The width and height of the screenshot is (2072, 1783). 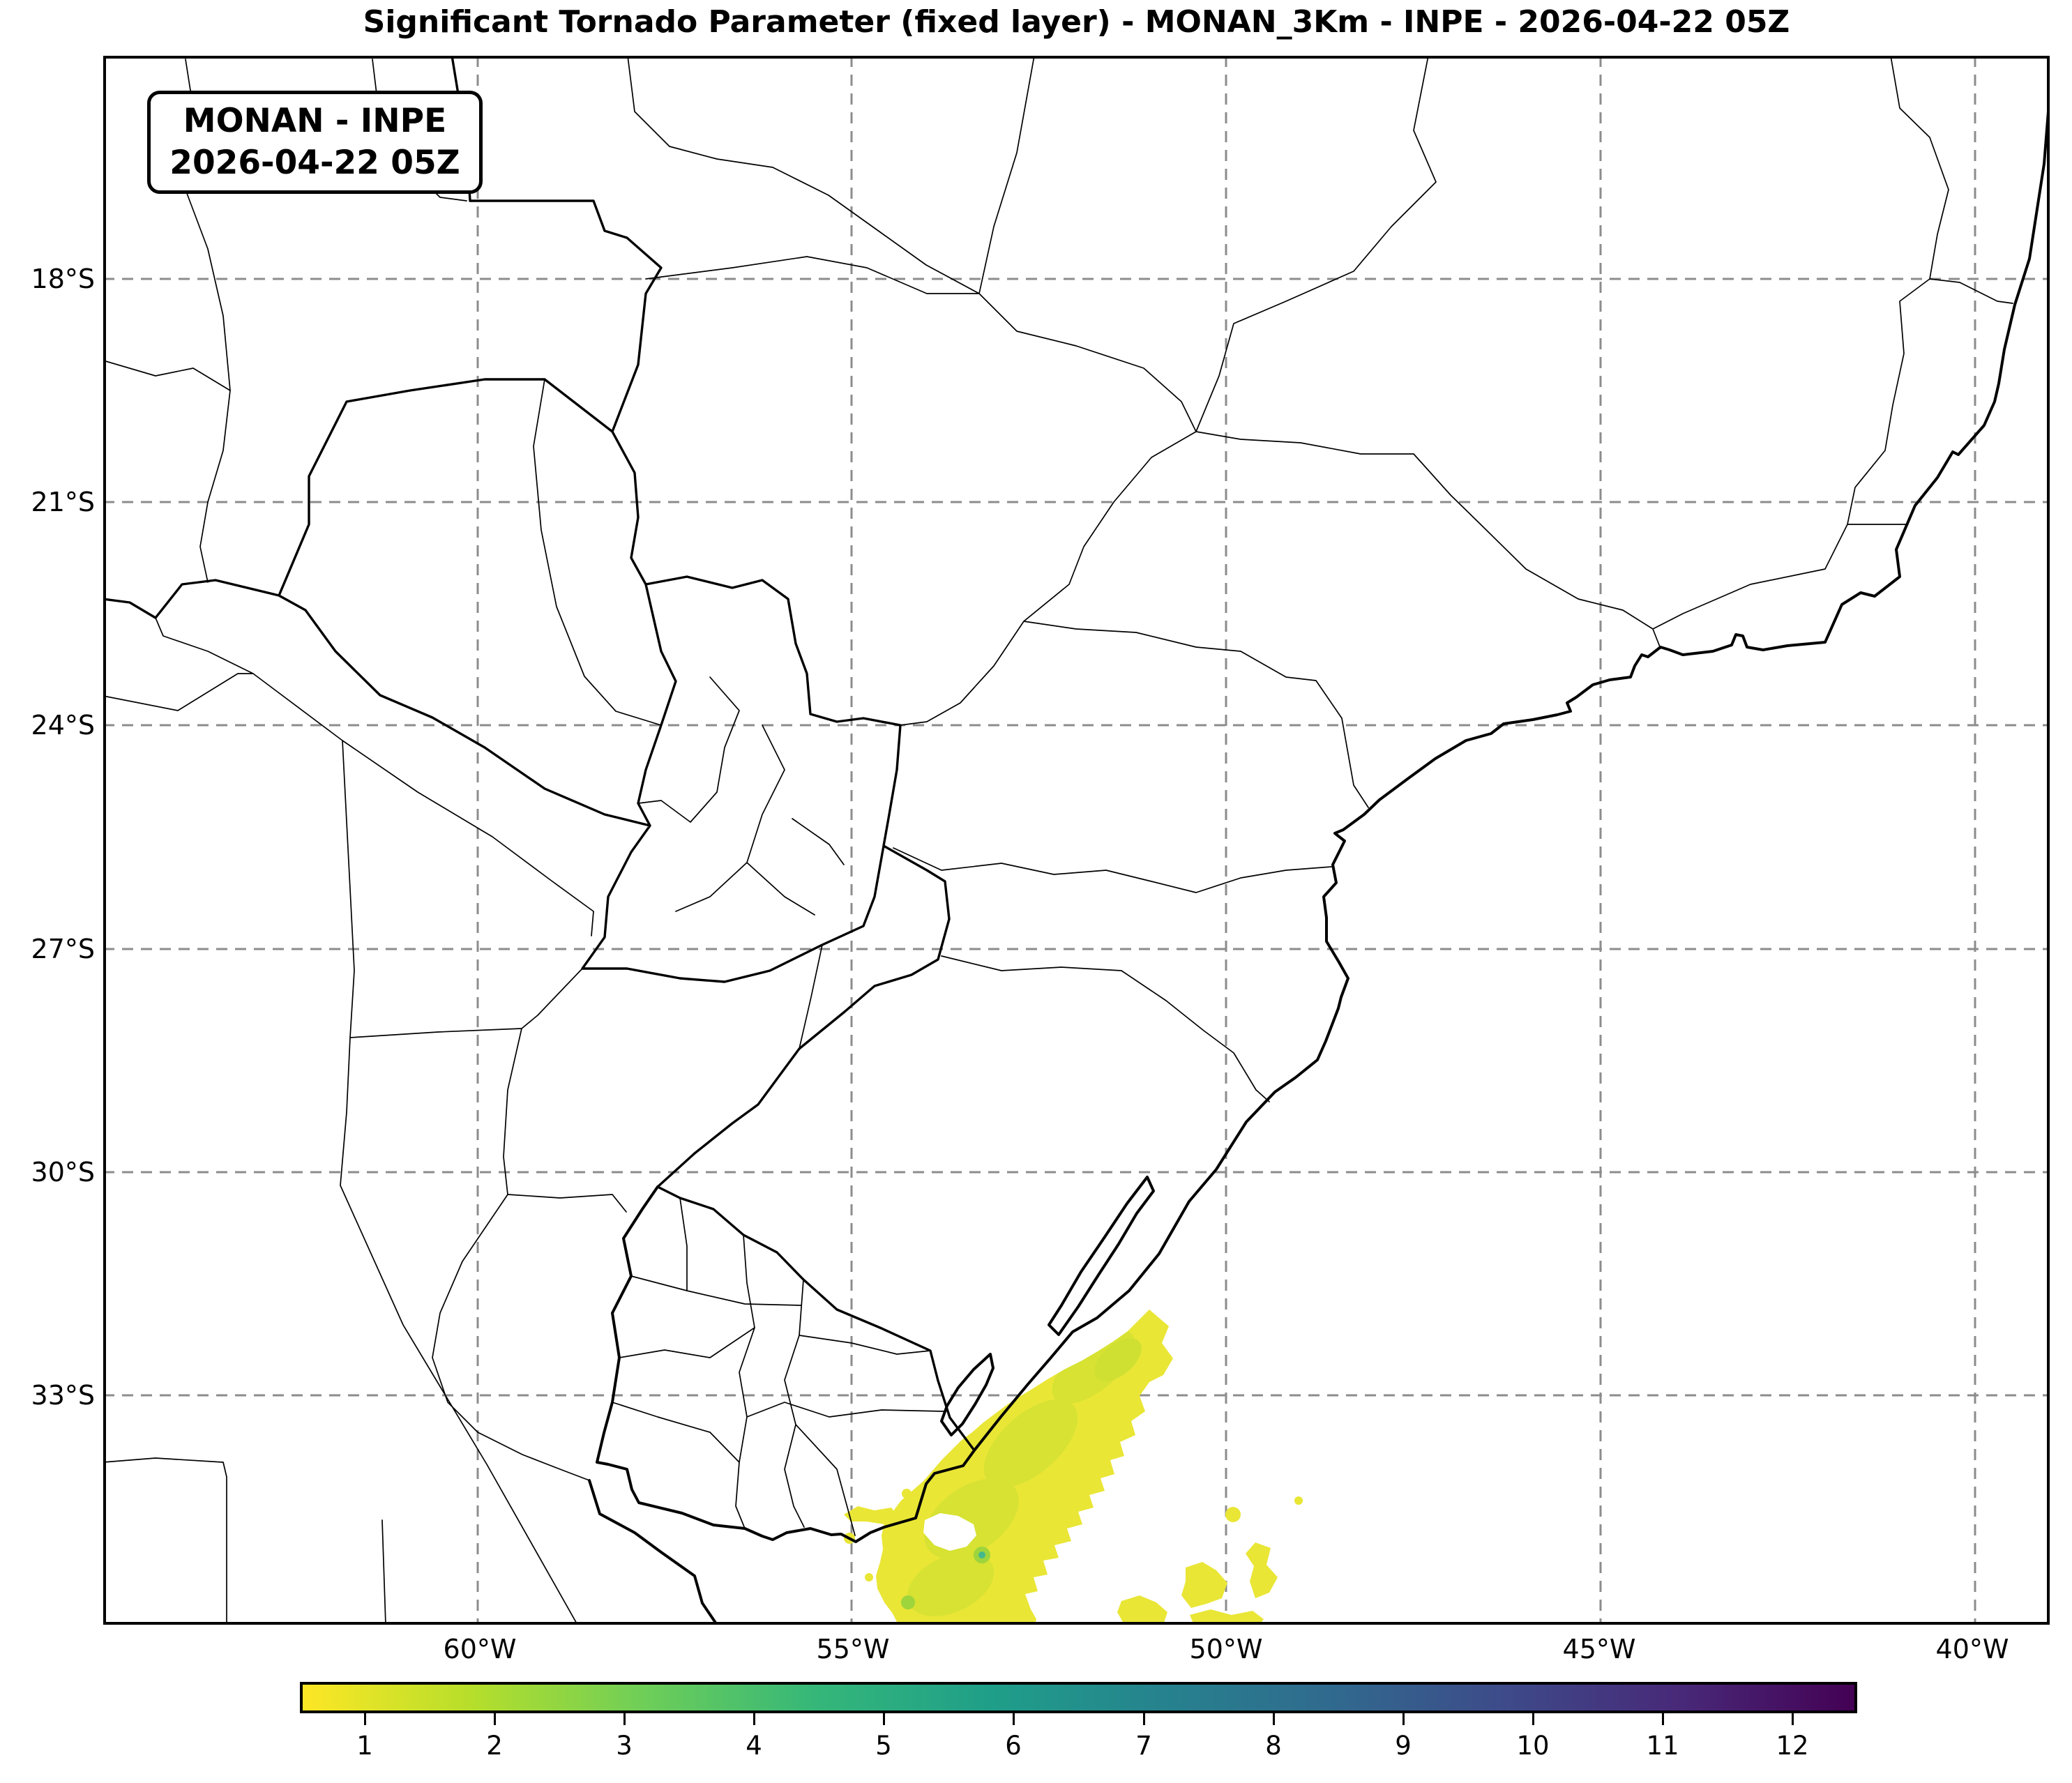 I want to click on colorbar-label-4: 4, so click(x=754, y=1746).